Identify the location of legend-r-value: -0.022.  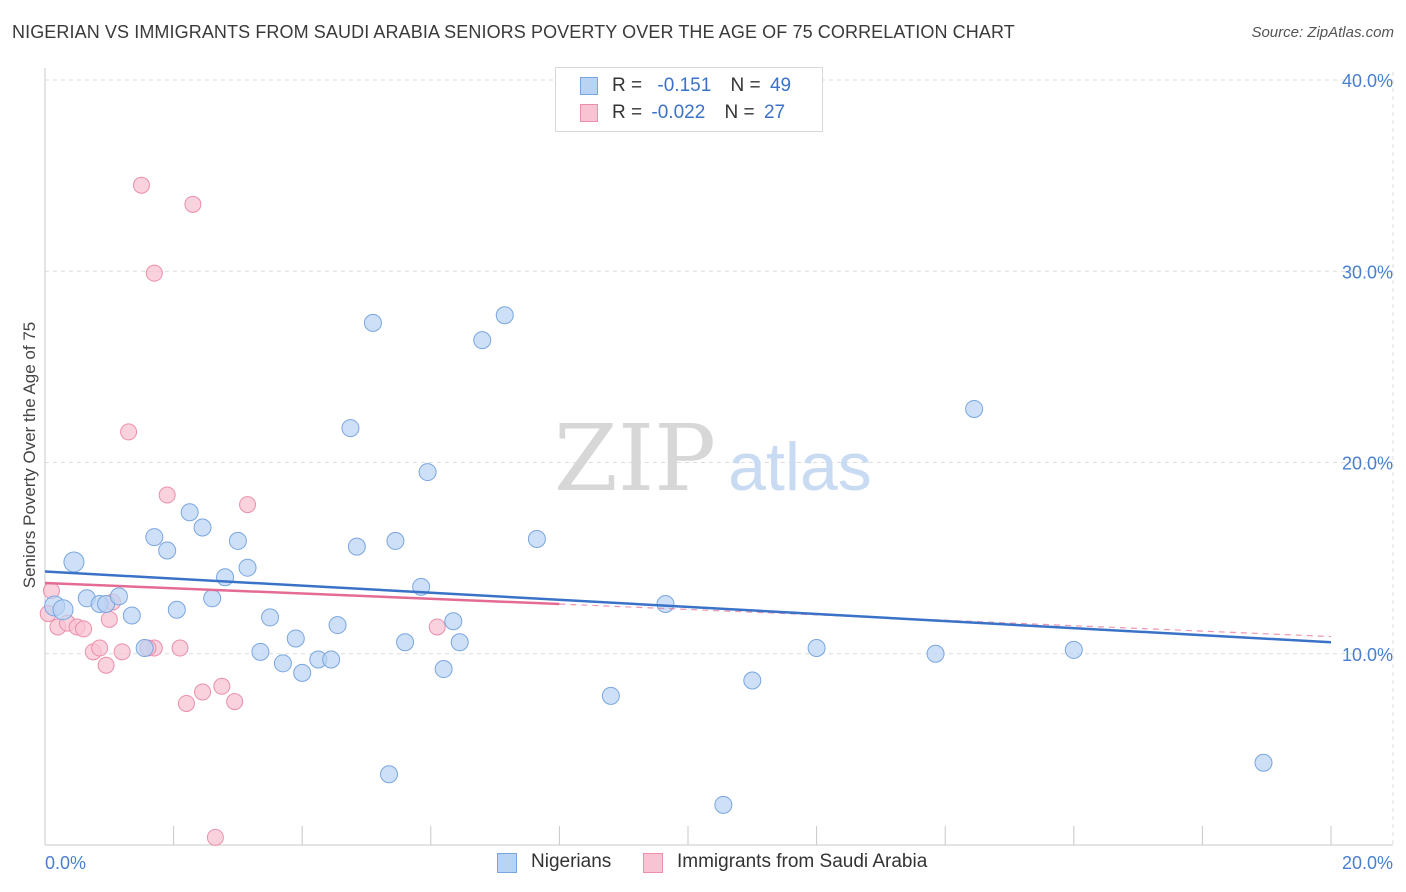
(678, 112).